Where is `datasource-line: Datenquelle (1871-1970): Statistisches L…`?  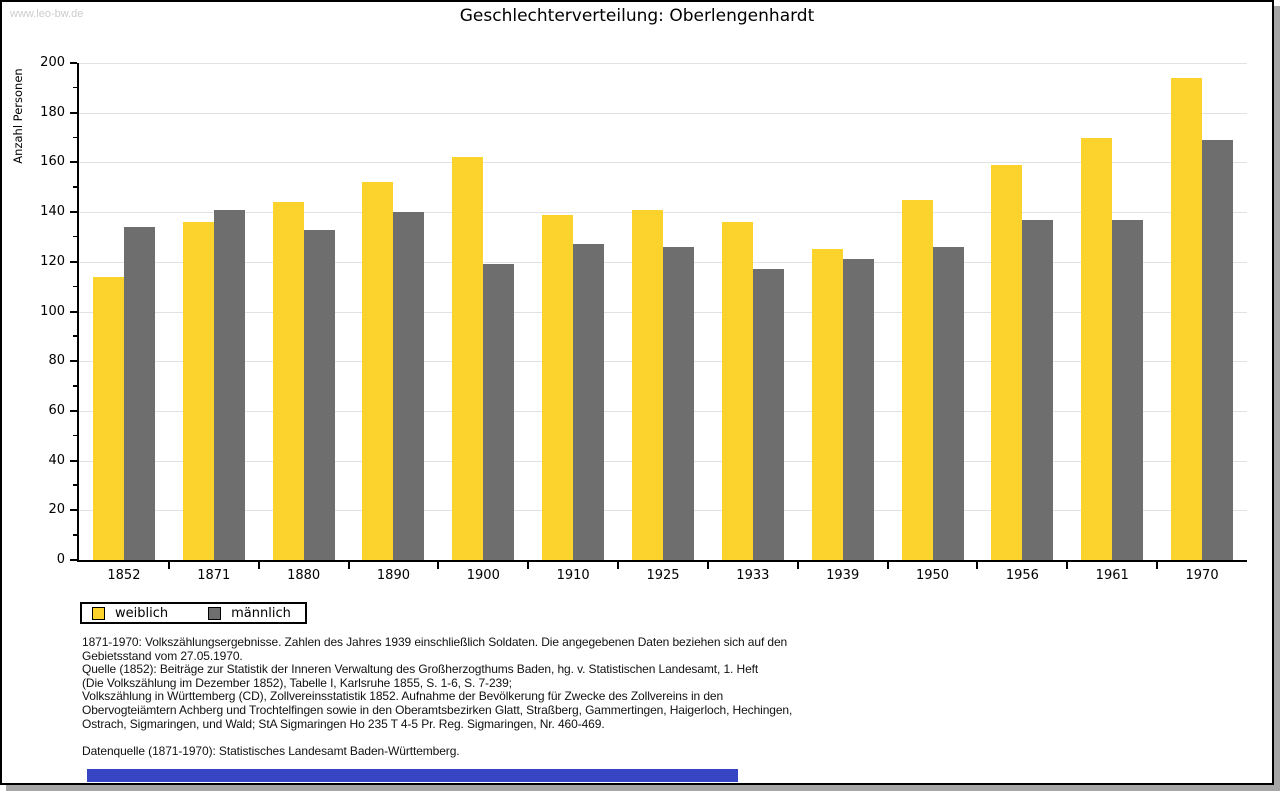 datasource-line: Datenquelle (1871-1970): Statistisches L… is located at coordinates (271, 750).